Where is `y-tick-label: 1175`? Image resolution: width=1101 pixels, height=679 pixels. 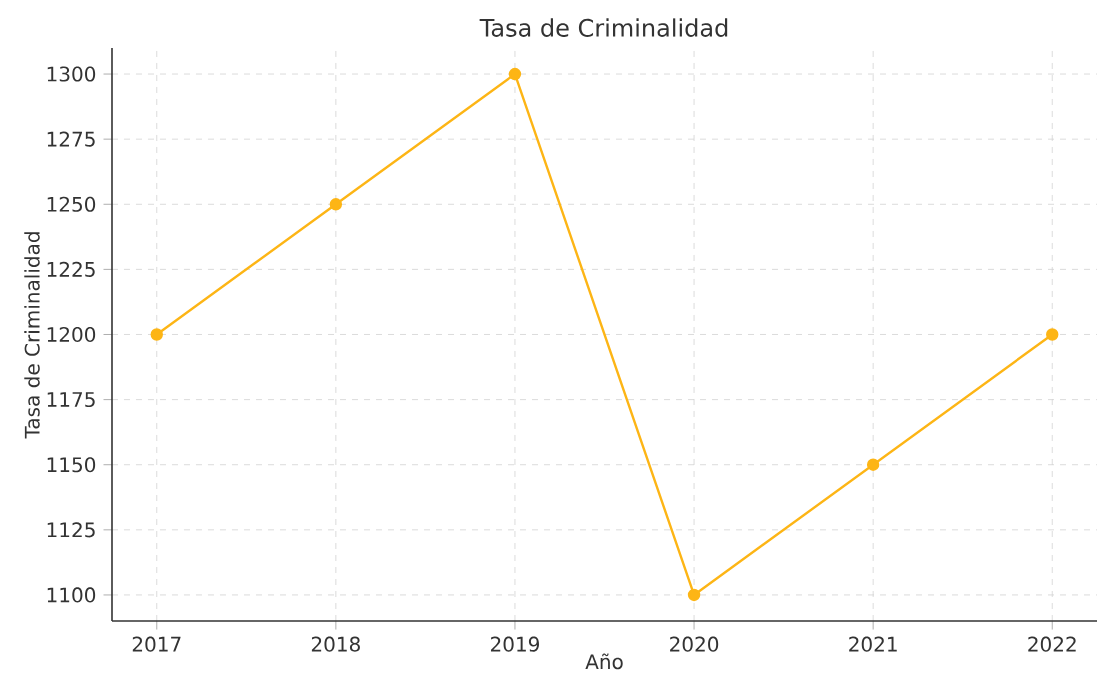
y-tick-label: 1175 is located at coordinates (71, 400).